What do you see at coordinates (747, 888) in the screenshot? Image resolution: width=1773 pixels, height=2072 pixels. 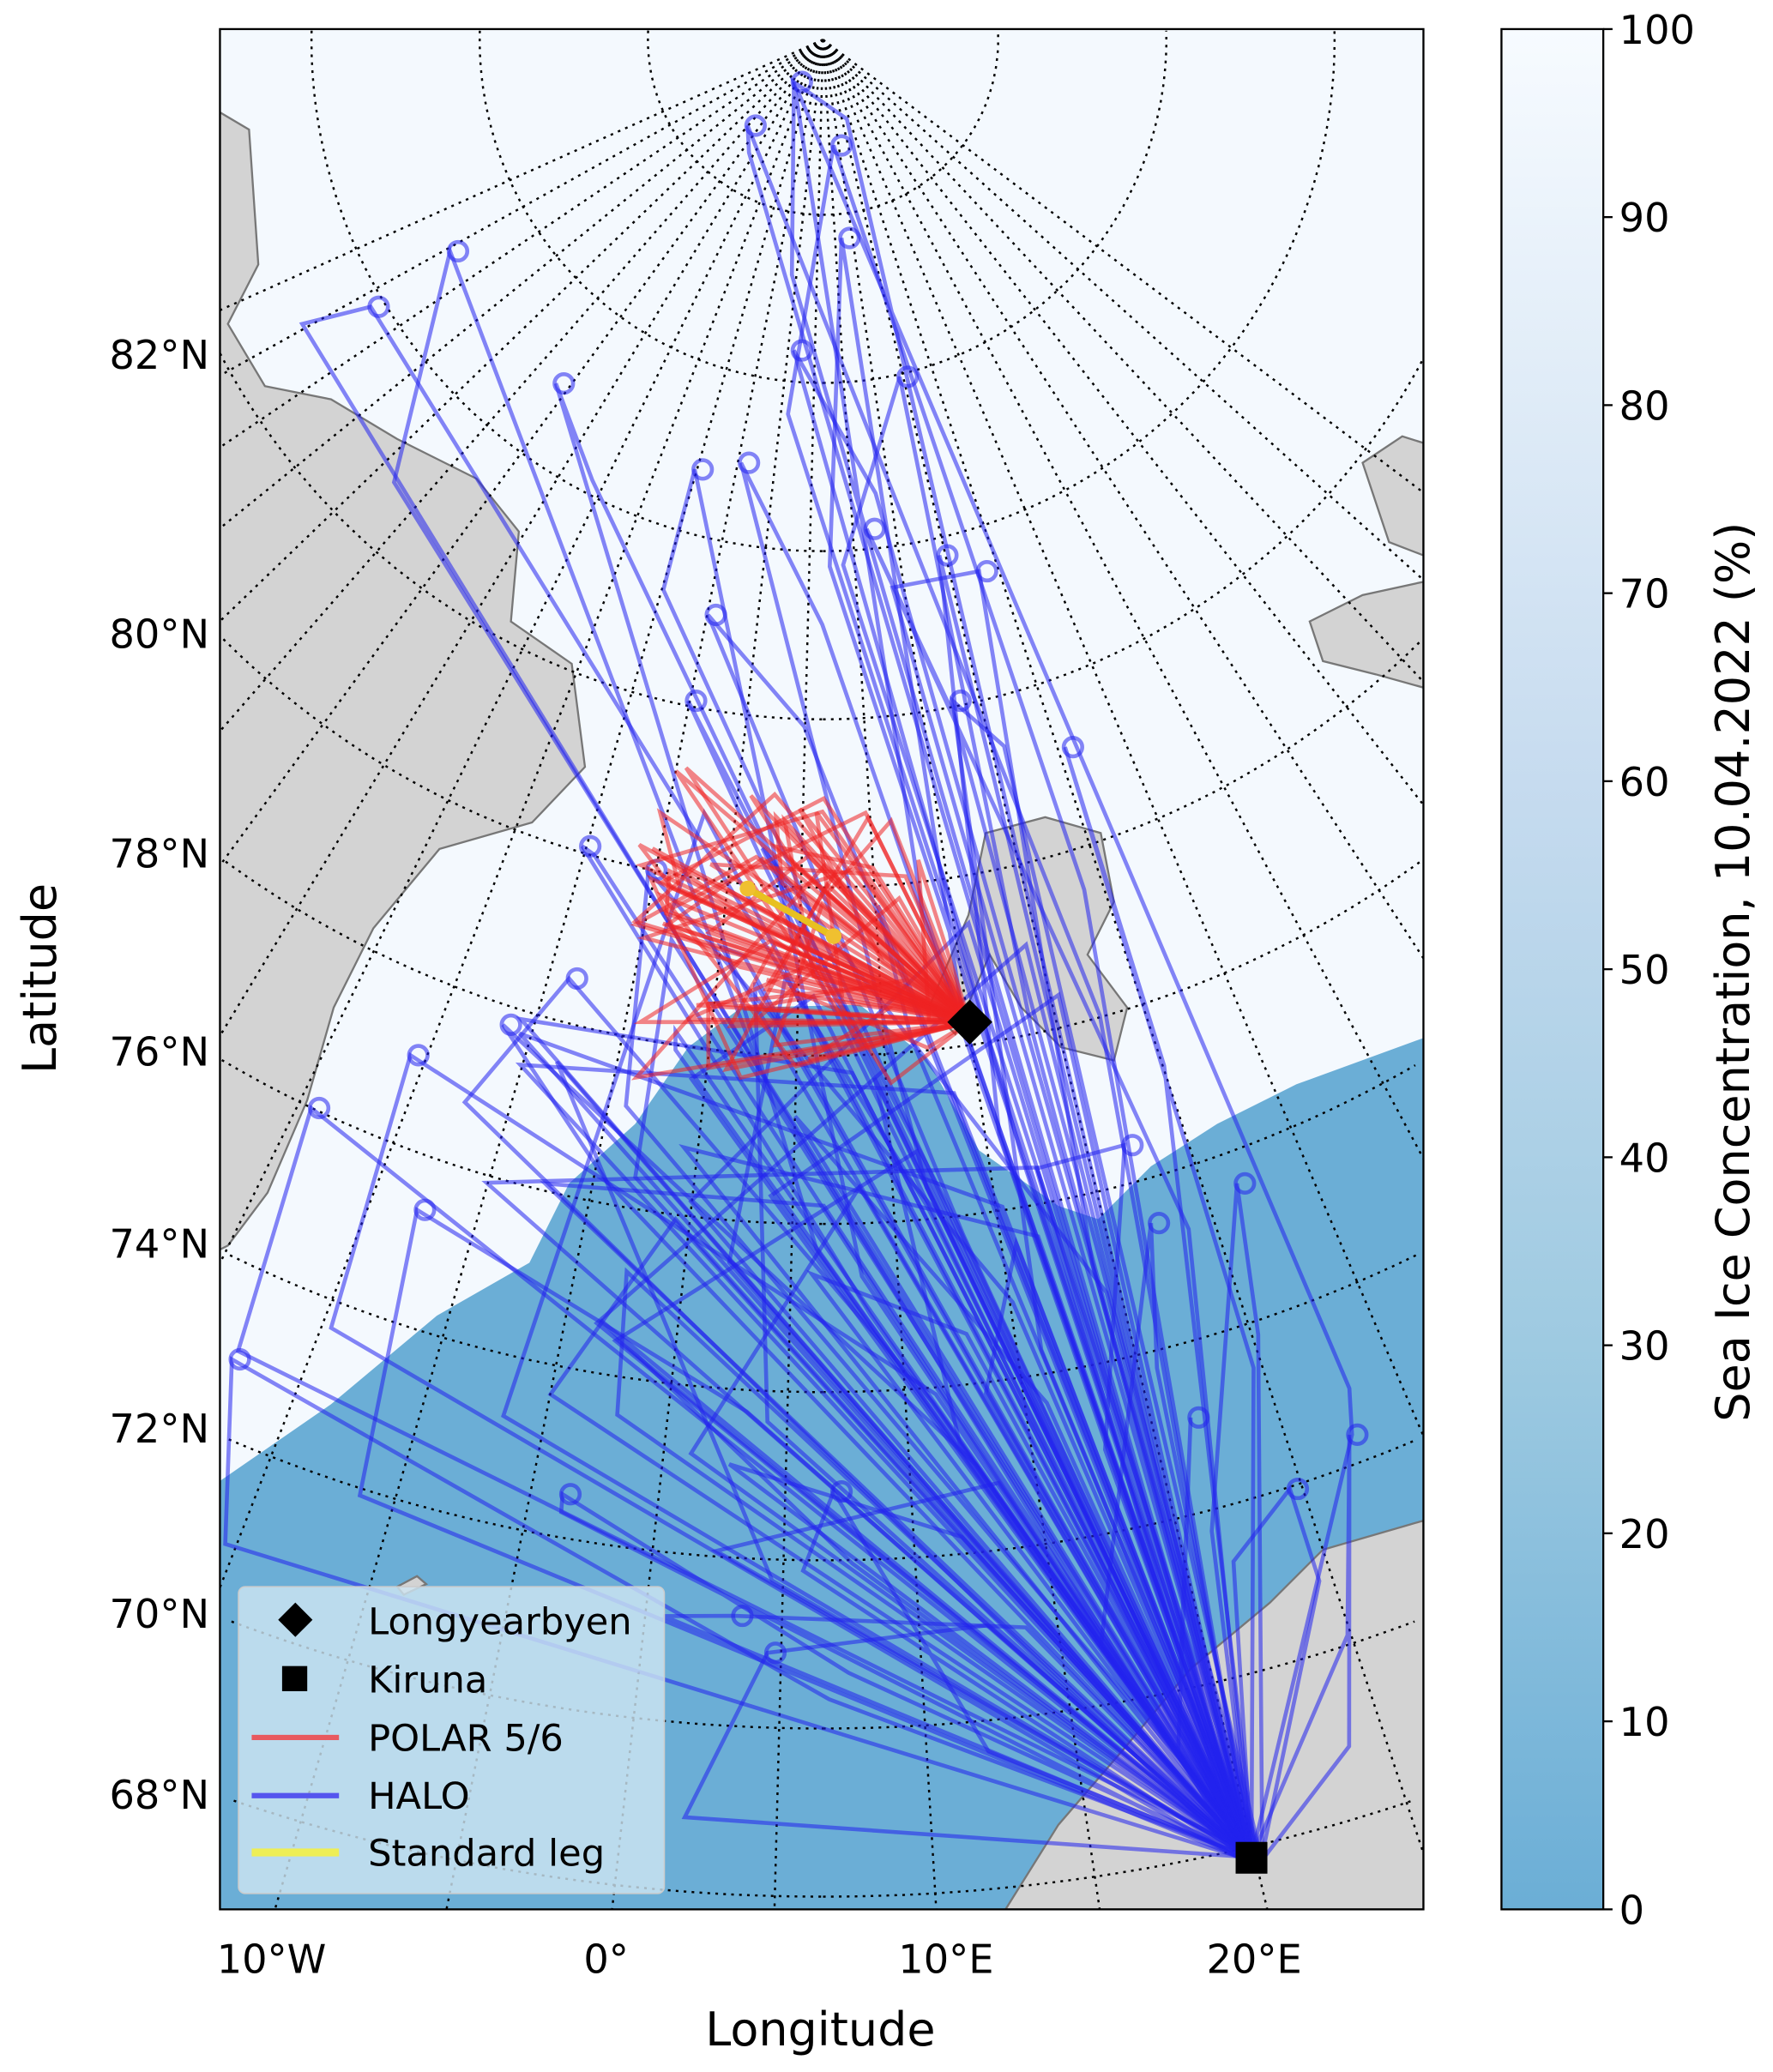 I see `standard-leg-start` at bounding box center [747, 888].